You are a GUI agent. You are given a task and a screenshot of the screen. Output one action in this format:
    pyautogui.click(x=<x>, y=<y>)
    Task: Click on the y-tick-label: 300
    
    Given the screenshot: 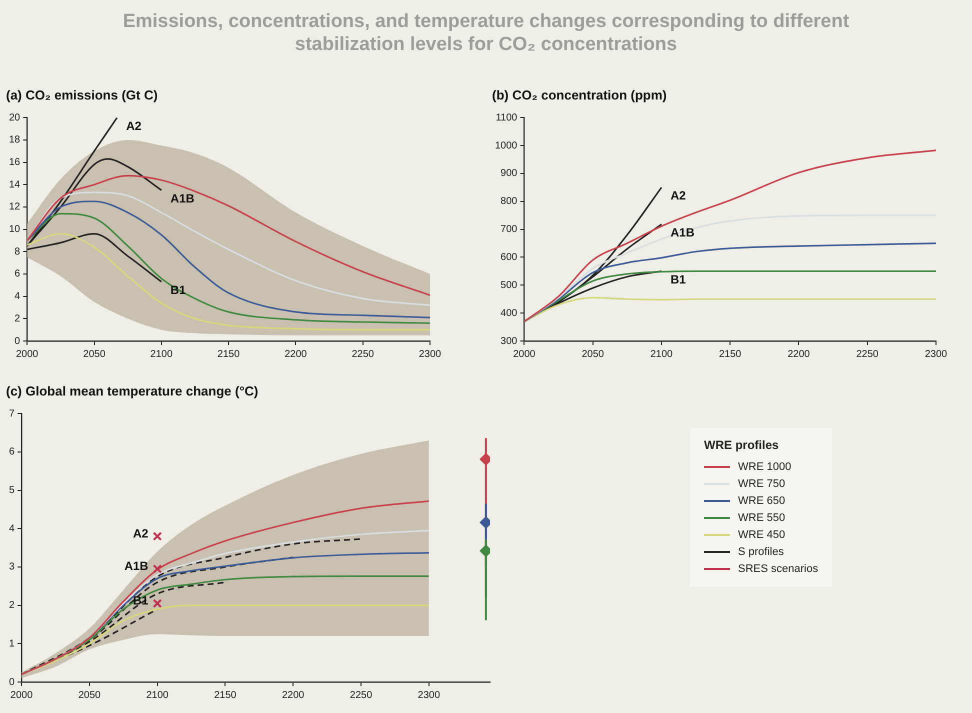 What is the action you would take?
    pyautogui.click(x=509, y=341)
    